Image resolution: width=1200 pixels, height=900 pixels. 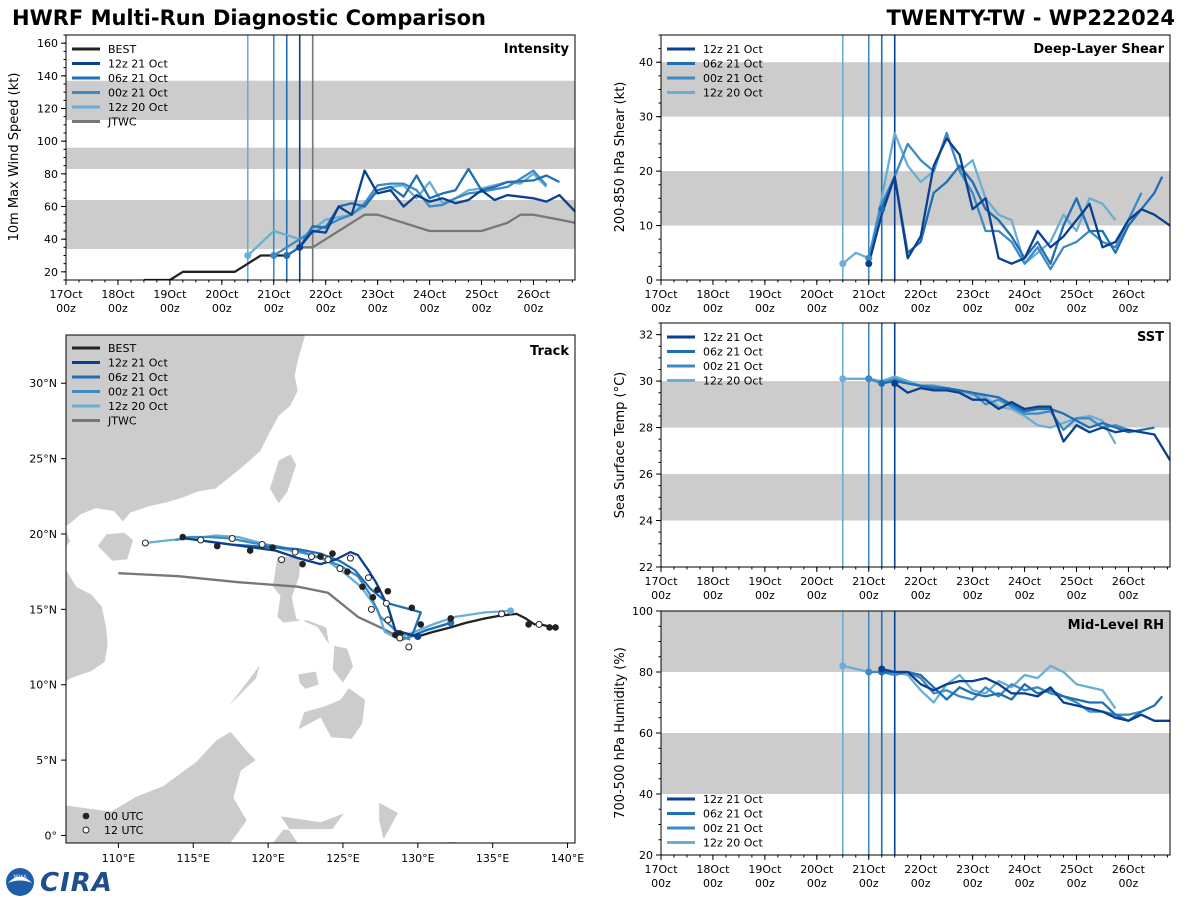 What do you see at coordinates (47, 43) in the screenshot?
I see `y-tick-label: 160` at bounding box center [47, 43].